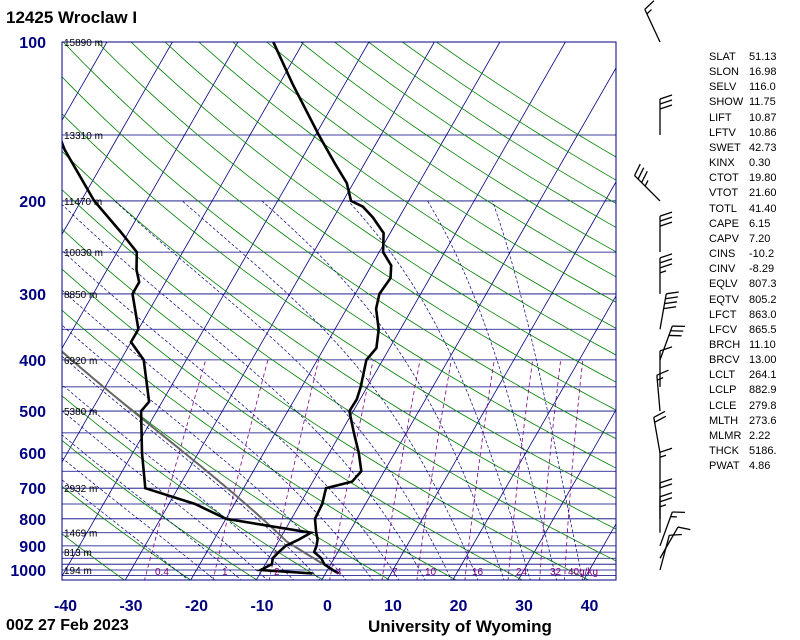  I want to click on index-label: LFCT, so click(723, 314).